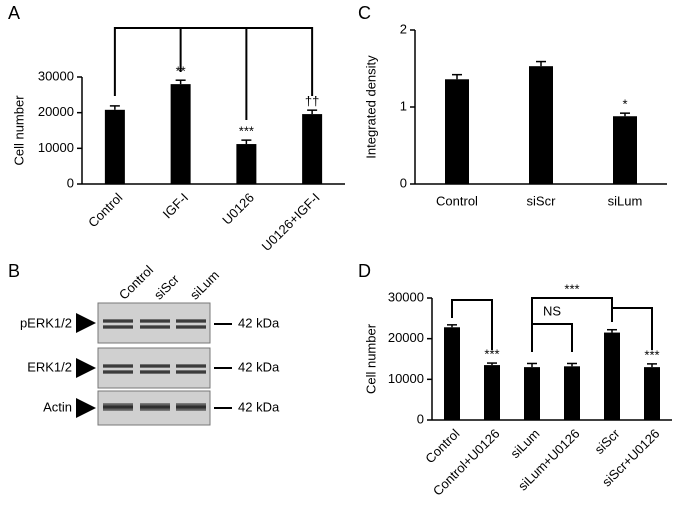 The width and height of the screenshot is (677, 505). Describe the element at coordinates (176, 206) in the screenshot. I see `x-tick-label: IGF-I` at that location.